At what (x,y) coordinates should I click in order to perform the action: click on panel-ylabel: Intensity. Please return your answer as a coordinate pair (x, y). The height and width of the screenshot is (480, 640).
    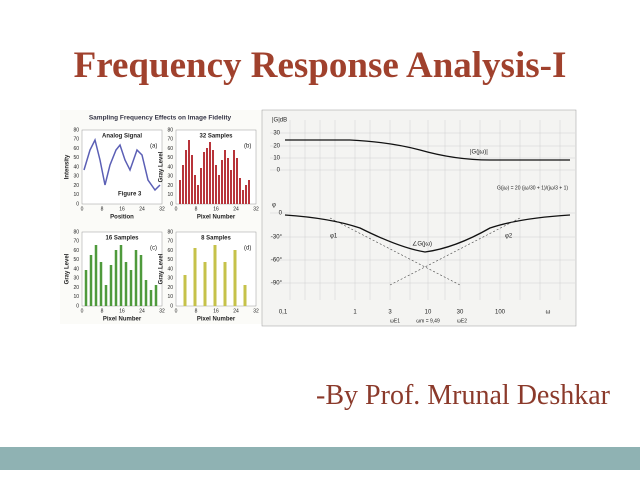
    Looking at the image, I should click on (68, 166).